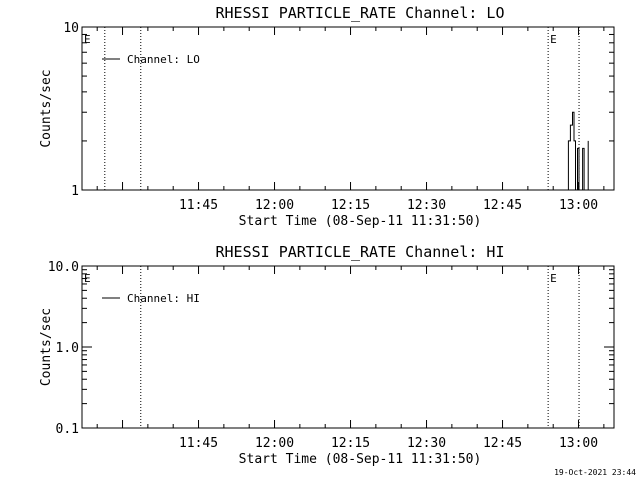 This screenshot has width=640, height=480. Describe the element at coordinates (67, 429) in the screenshot. I see `y-tick-label: 0.1` at that location.